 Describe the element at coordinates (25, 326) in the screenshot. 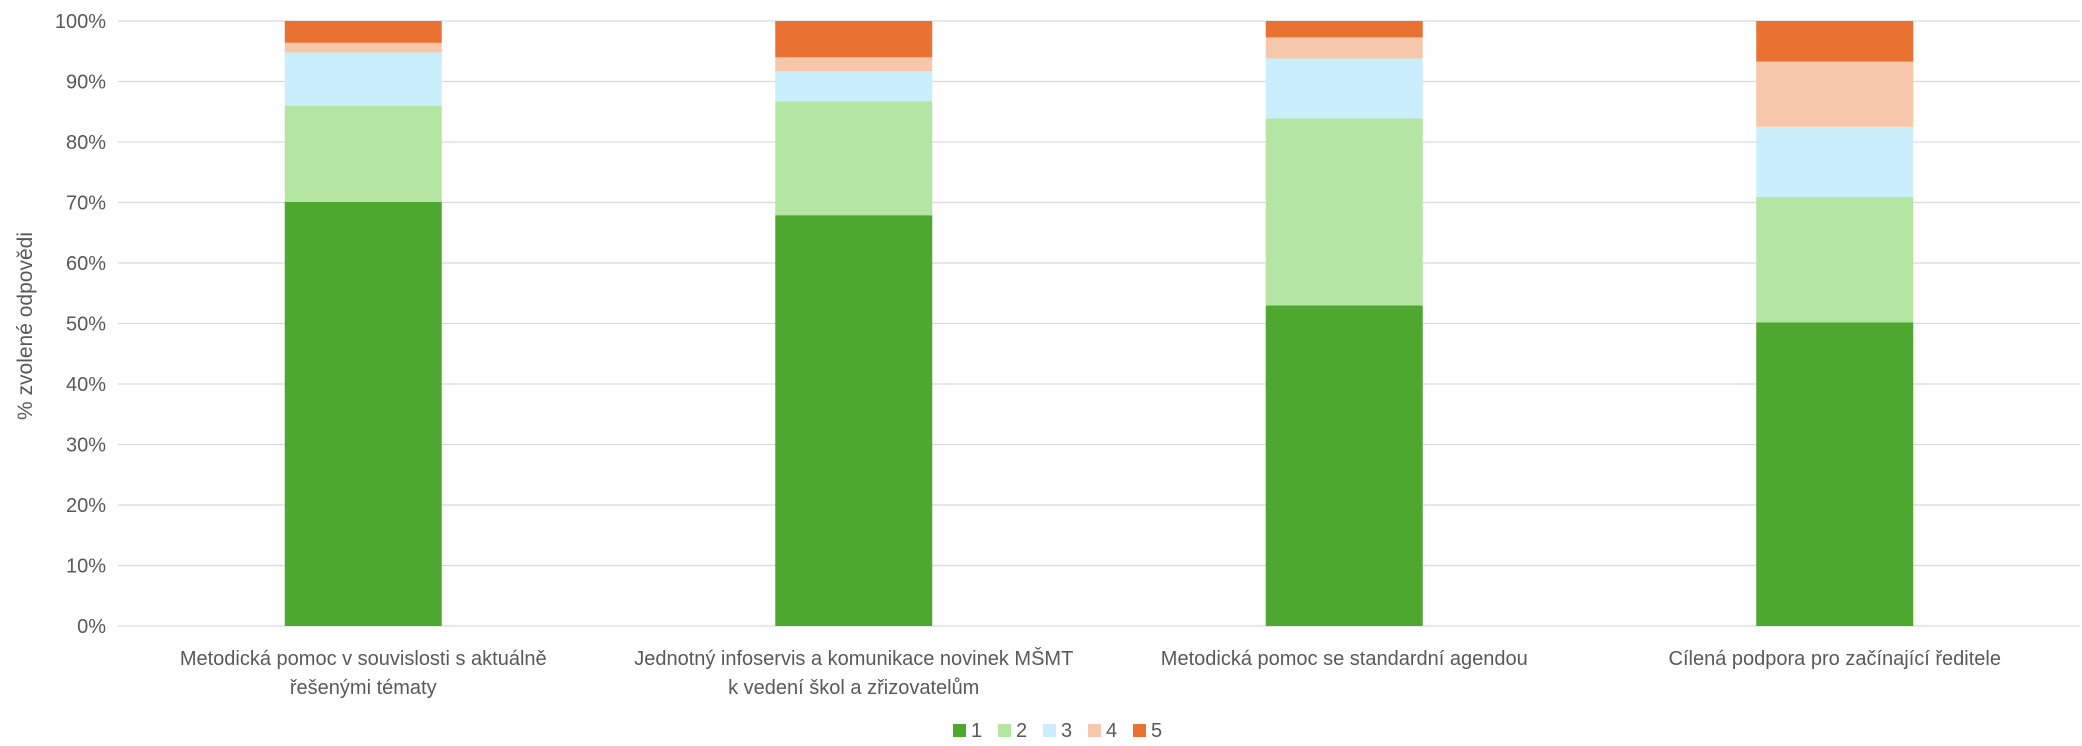

I see `y-axis-label: % zvolené odpovědi` at that location.